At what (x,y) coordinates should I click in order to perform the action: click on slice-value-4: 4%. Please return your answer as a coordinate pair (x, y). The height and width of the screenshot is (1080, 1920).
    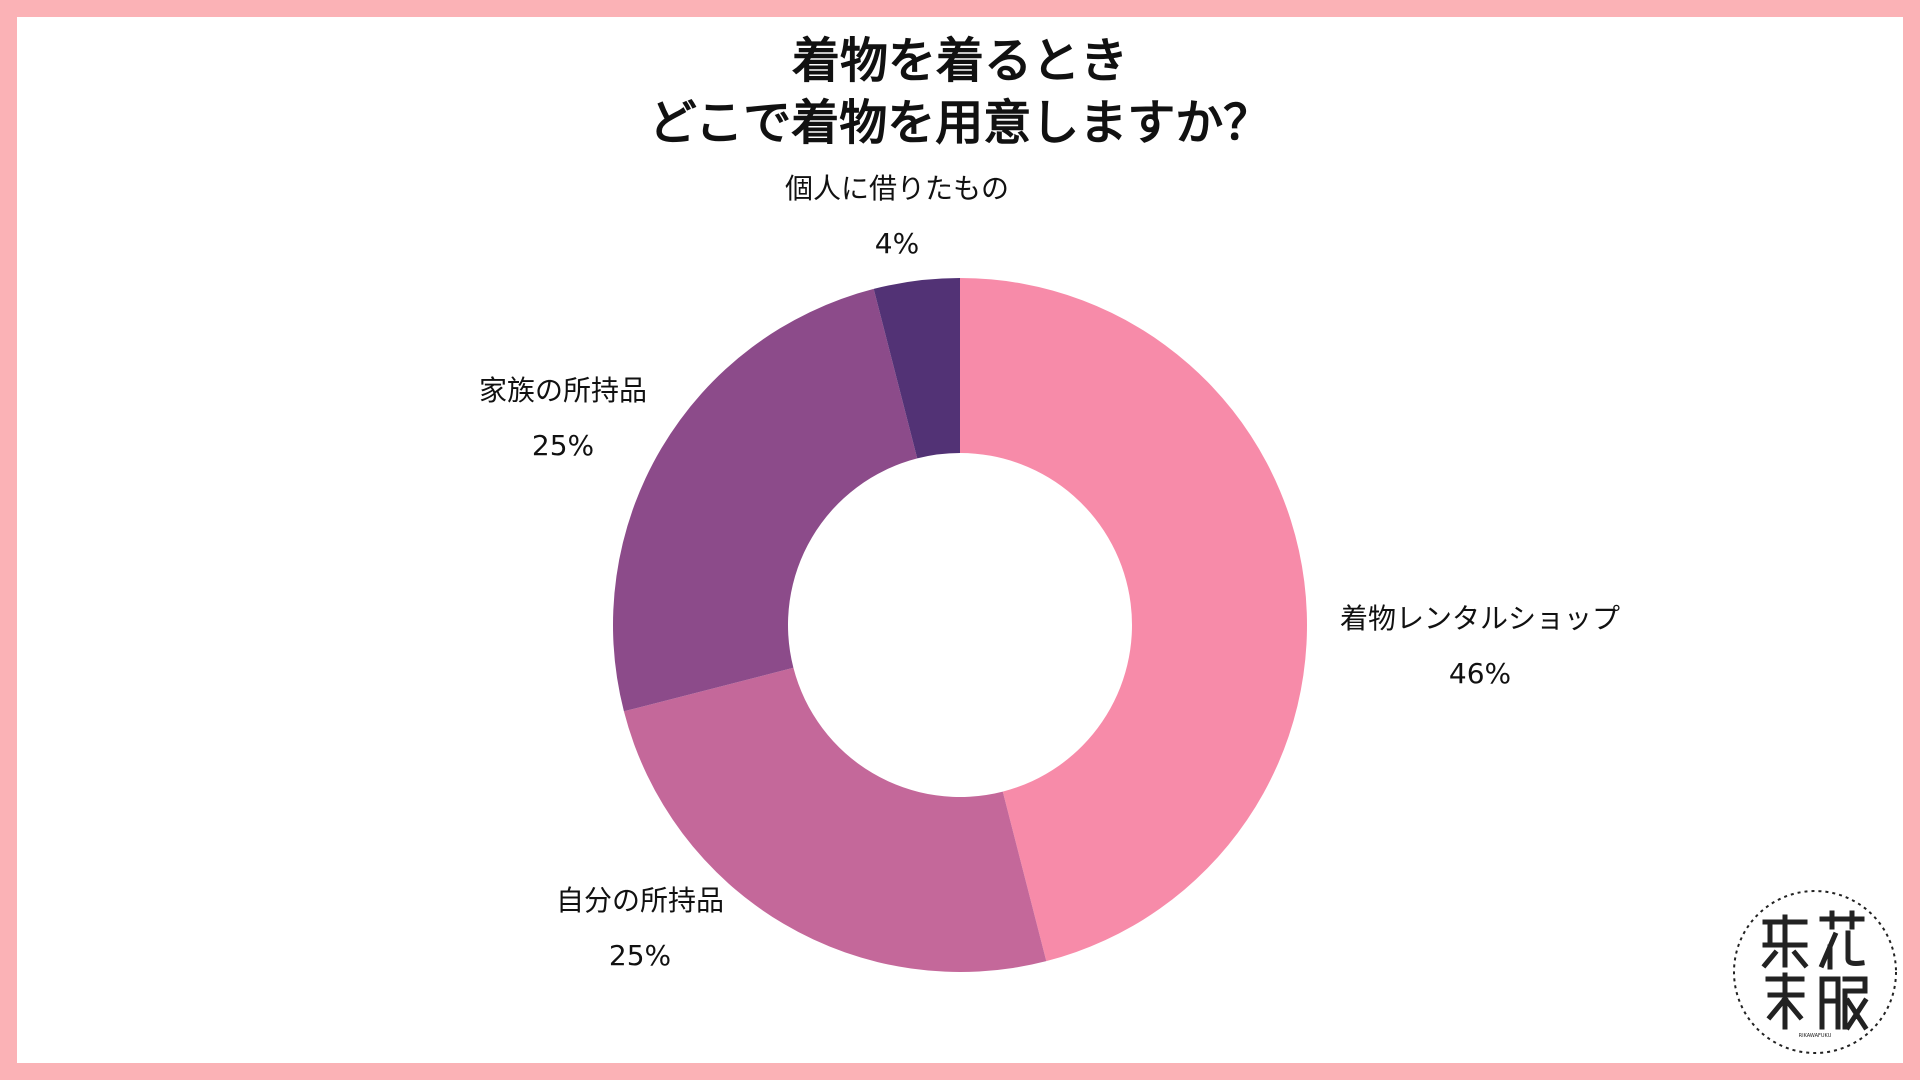
    Looking at the image, I should click on (897, 243).